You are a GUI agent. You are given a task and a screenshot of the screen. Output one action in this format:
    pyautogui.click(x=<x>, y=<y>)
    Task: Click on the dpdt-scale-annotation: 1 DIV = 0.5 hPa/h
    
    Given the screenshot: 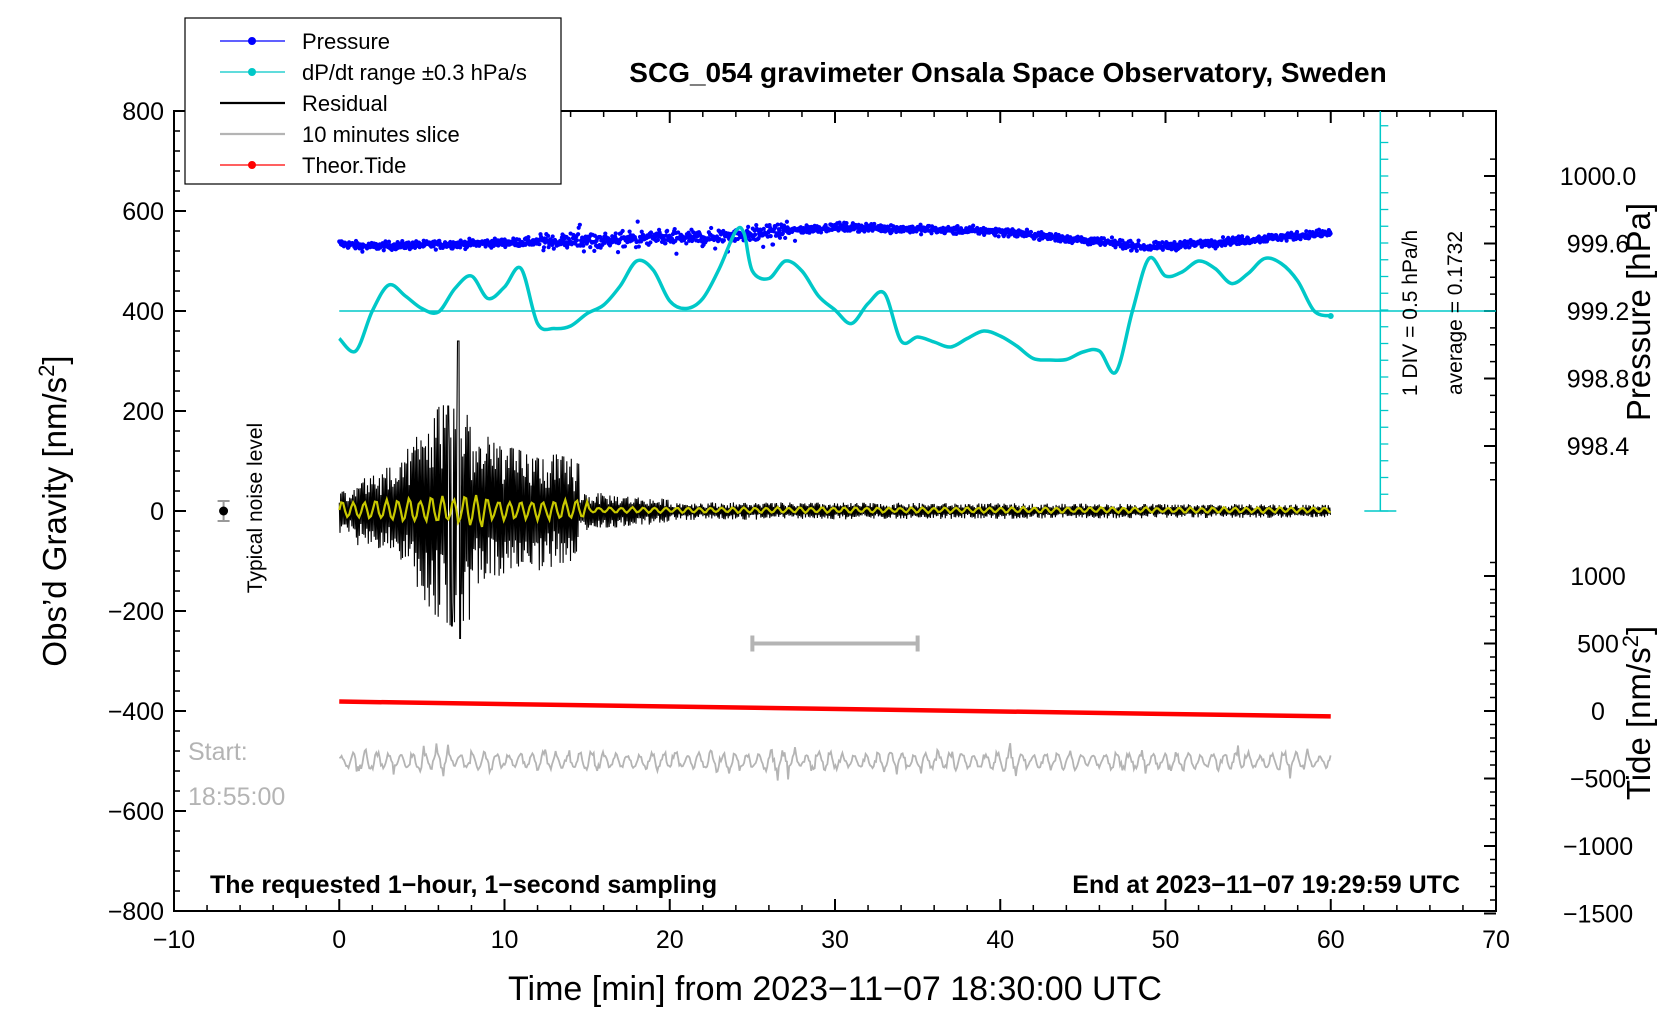 What is the action you would take?
    pyautogui.click(x=1410, y=313)
    